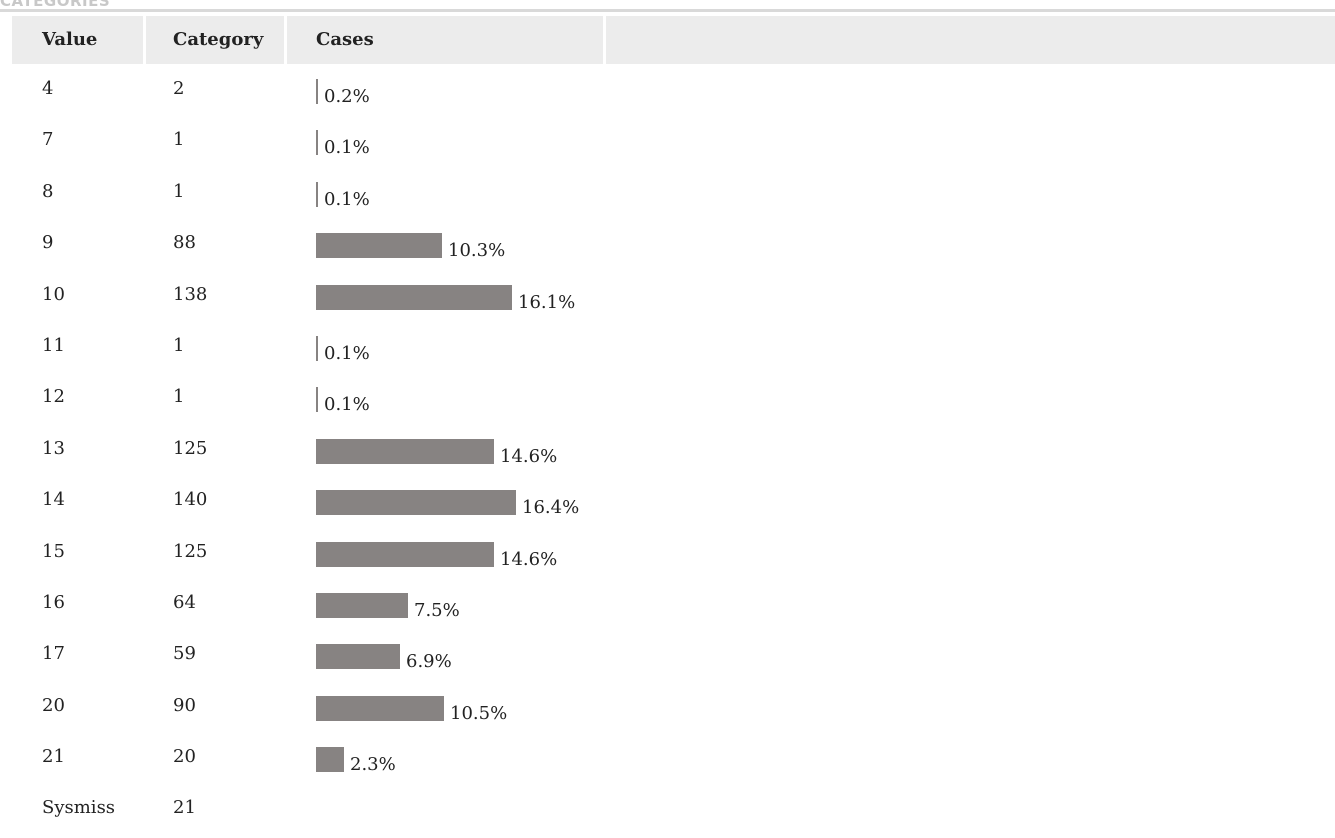  Describe the element at coordinates (53, 294) in the screenshot. I see `row-value: 10` at that location.